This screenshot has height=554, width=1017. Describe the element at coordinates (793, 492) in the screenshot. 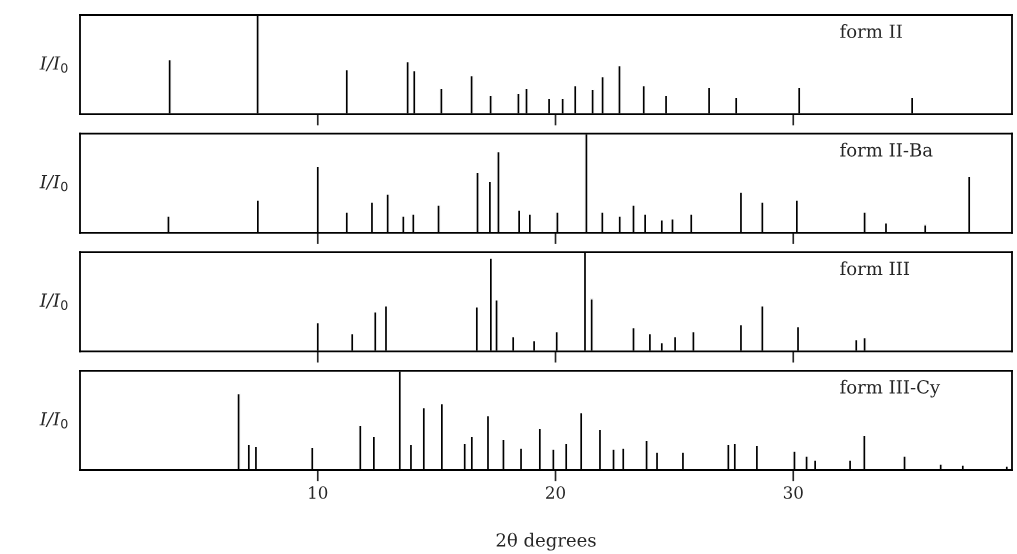

I see `x-tick-label: 30` at that location.